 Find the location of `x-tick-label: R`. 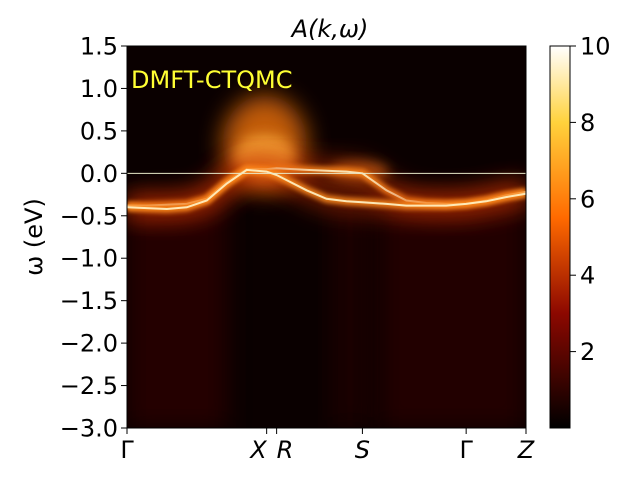

x-tick-label: R is located at coordinates (285, 450).